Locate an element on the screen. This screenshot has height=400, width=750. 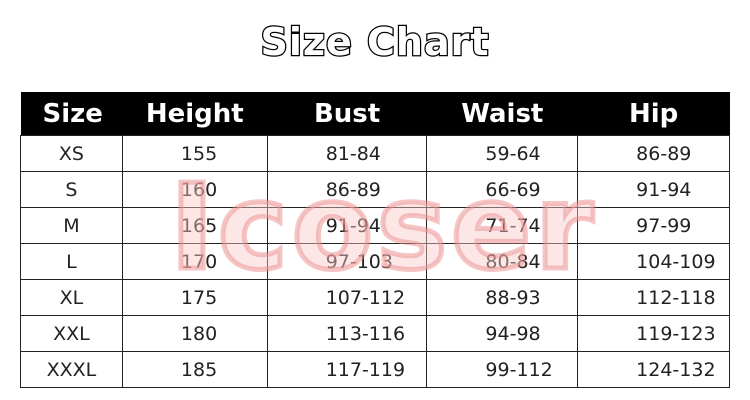
table-row: XXL 180 113-116 94-98 119-123 is located at coordinates (375, 333).